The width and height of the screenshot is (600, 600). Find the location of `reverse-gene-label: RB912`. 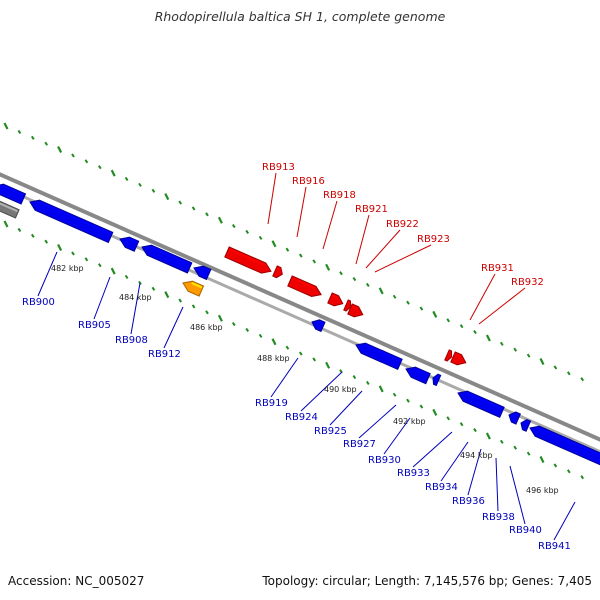

reverse-gene-label: RB912 is located at coordinates (164, 354).